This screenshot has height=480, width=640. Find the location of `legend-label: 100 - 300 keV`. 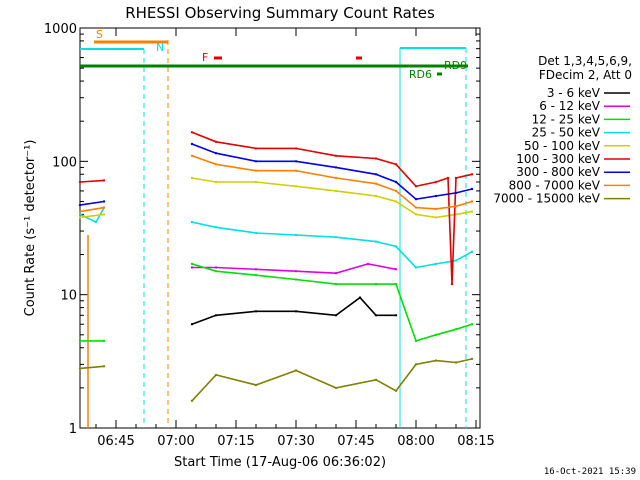

legend-label: 100 - 300 keV is located at coordinates (558, 159).